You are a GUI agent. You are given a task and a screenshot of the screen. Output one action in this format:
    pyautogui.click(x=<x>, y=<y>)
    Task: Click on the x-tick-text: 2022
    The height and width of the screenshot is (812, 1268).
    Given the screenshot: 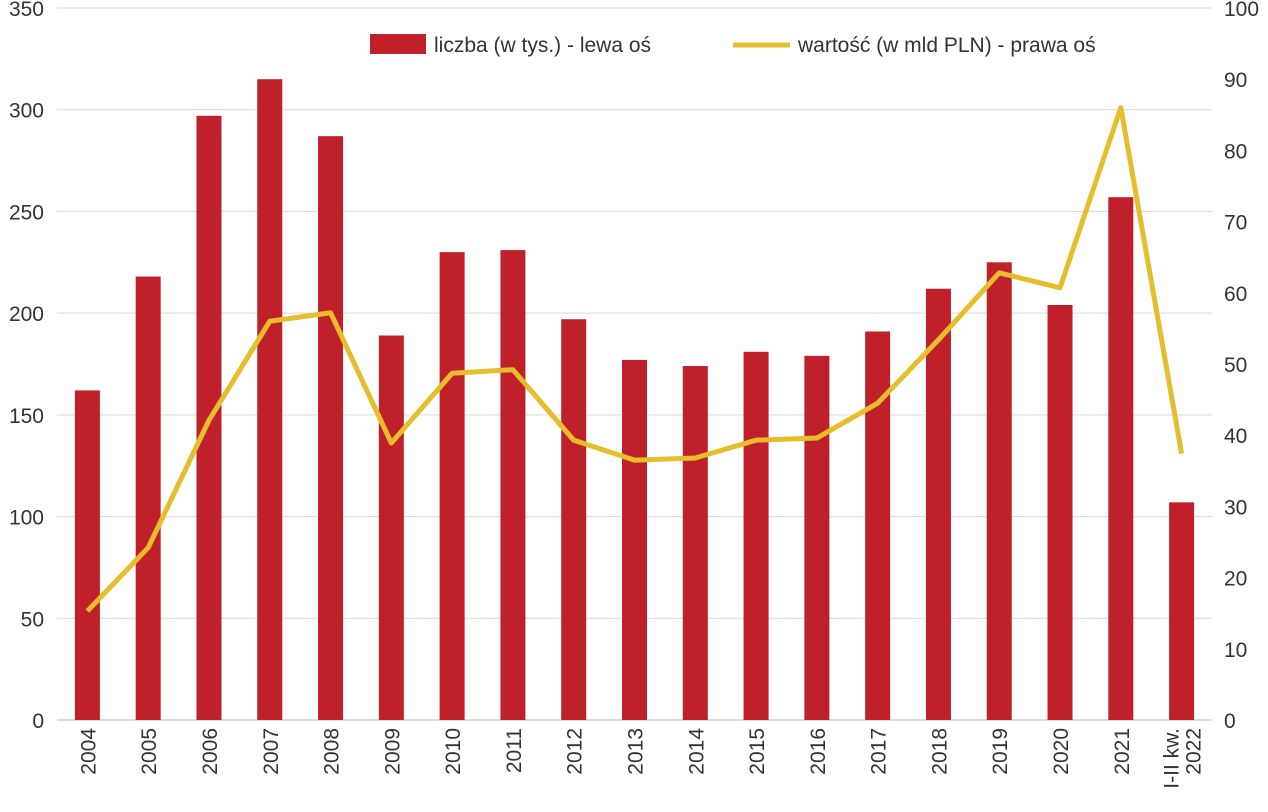 What is the action you would take?
    pyautogui.click(x=1194, y=751)
    